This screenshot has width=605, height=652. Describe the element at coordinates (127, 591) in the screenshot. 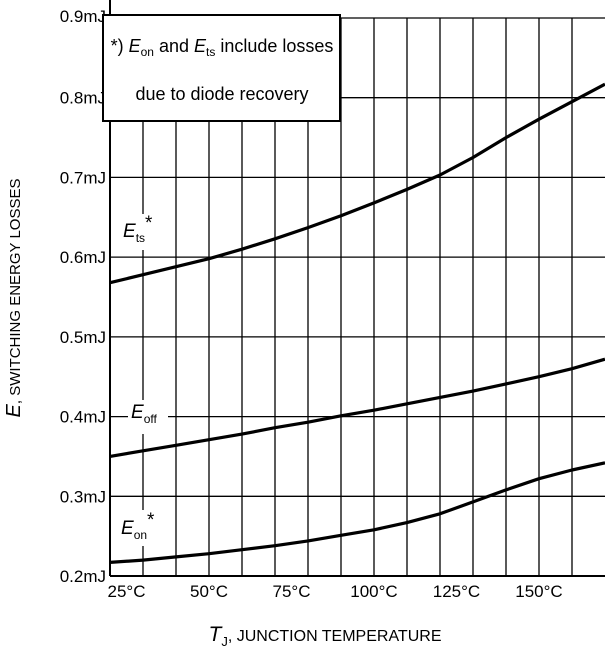

I see `x-tick-label: 25°C` at that location.